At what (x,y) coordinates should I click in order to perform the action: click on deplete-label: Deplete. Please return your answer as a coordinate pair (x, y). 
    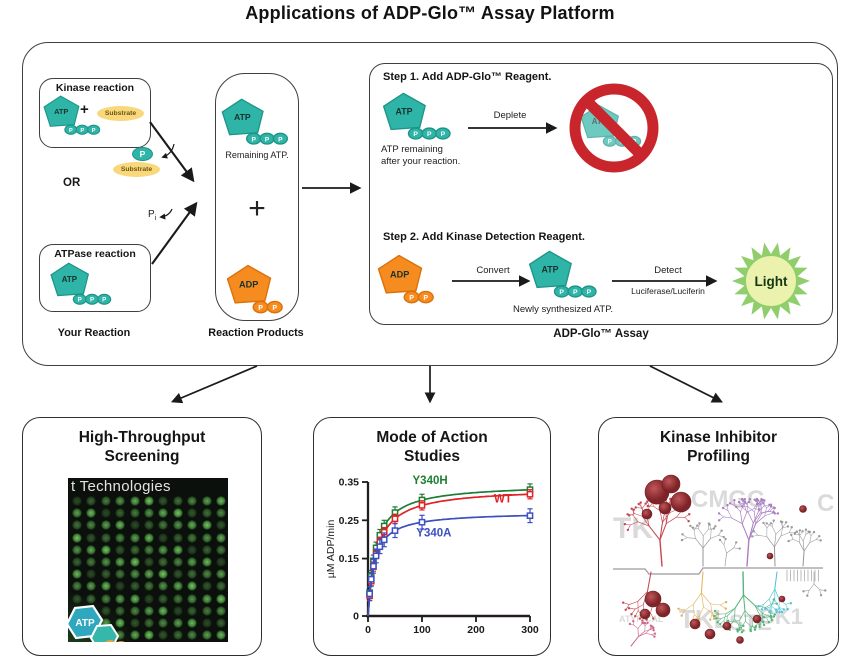
    Looking at the image, I should click on (510, 115).